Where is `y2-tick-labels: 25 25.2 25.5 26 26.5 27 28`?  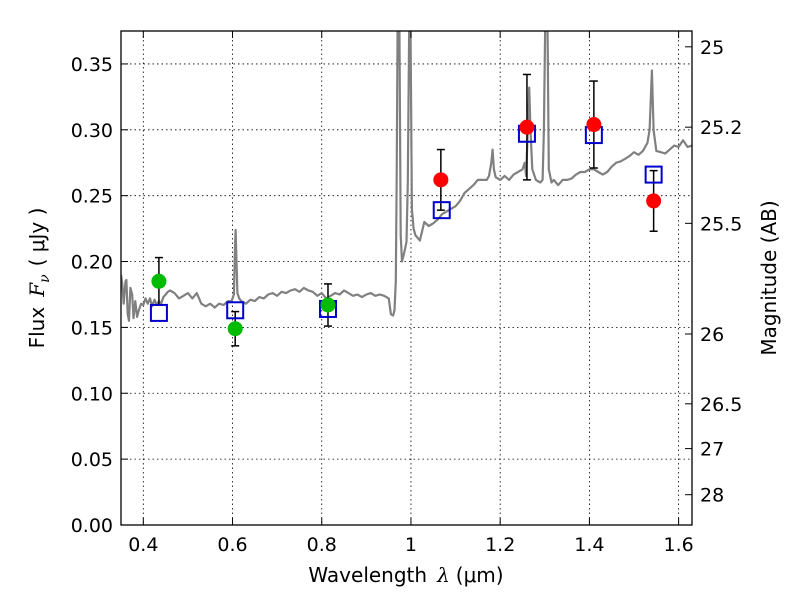
y2-tick-labels: 25 25.2 25.5 26 26.5 27 28 is located at coordinates (721, 272).